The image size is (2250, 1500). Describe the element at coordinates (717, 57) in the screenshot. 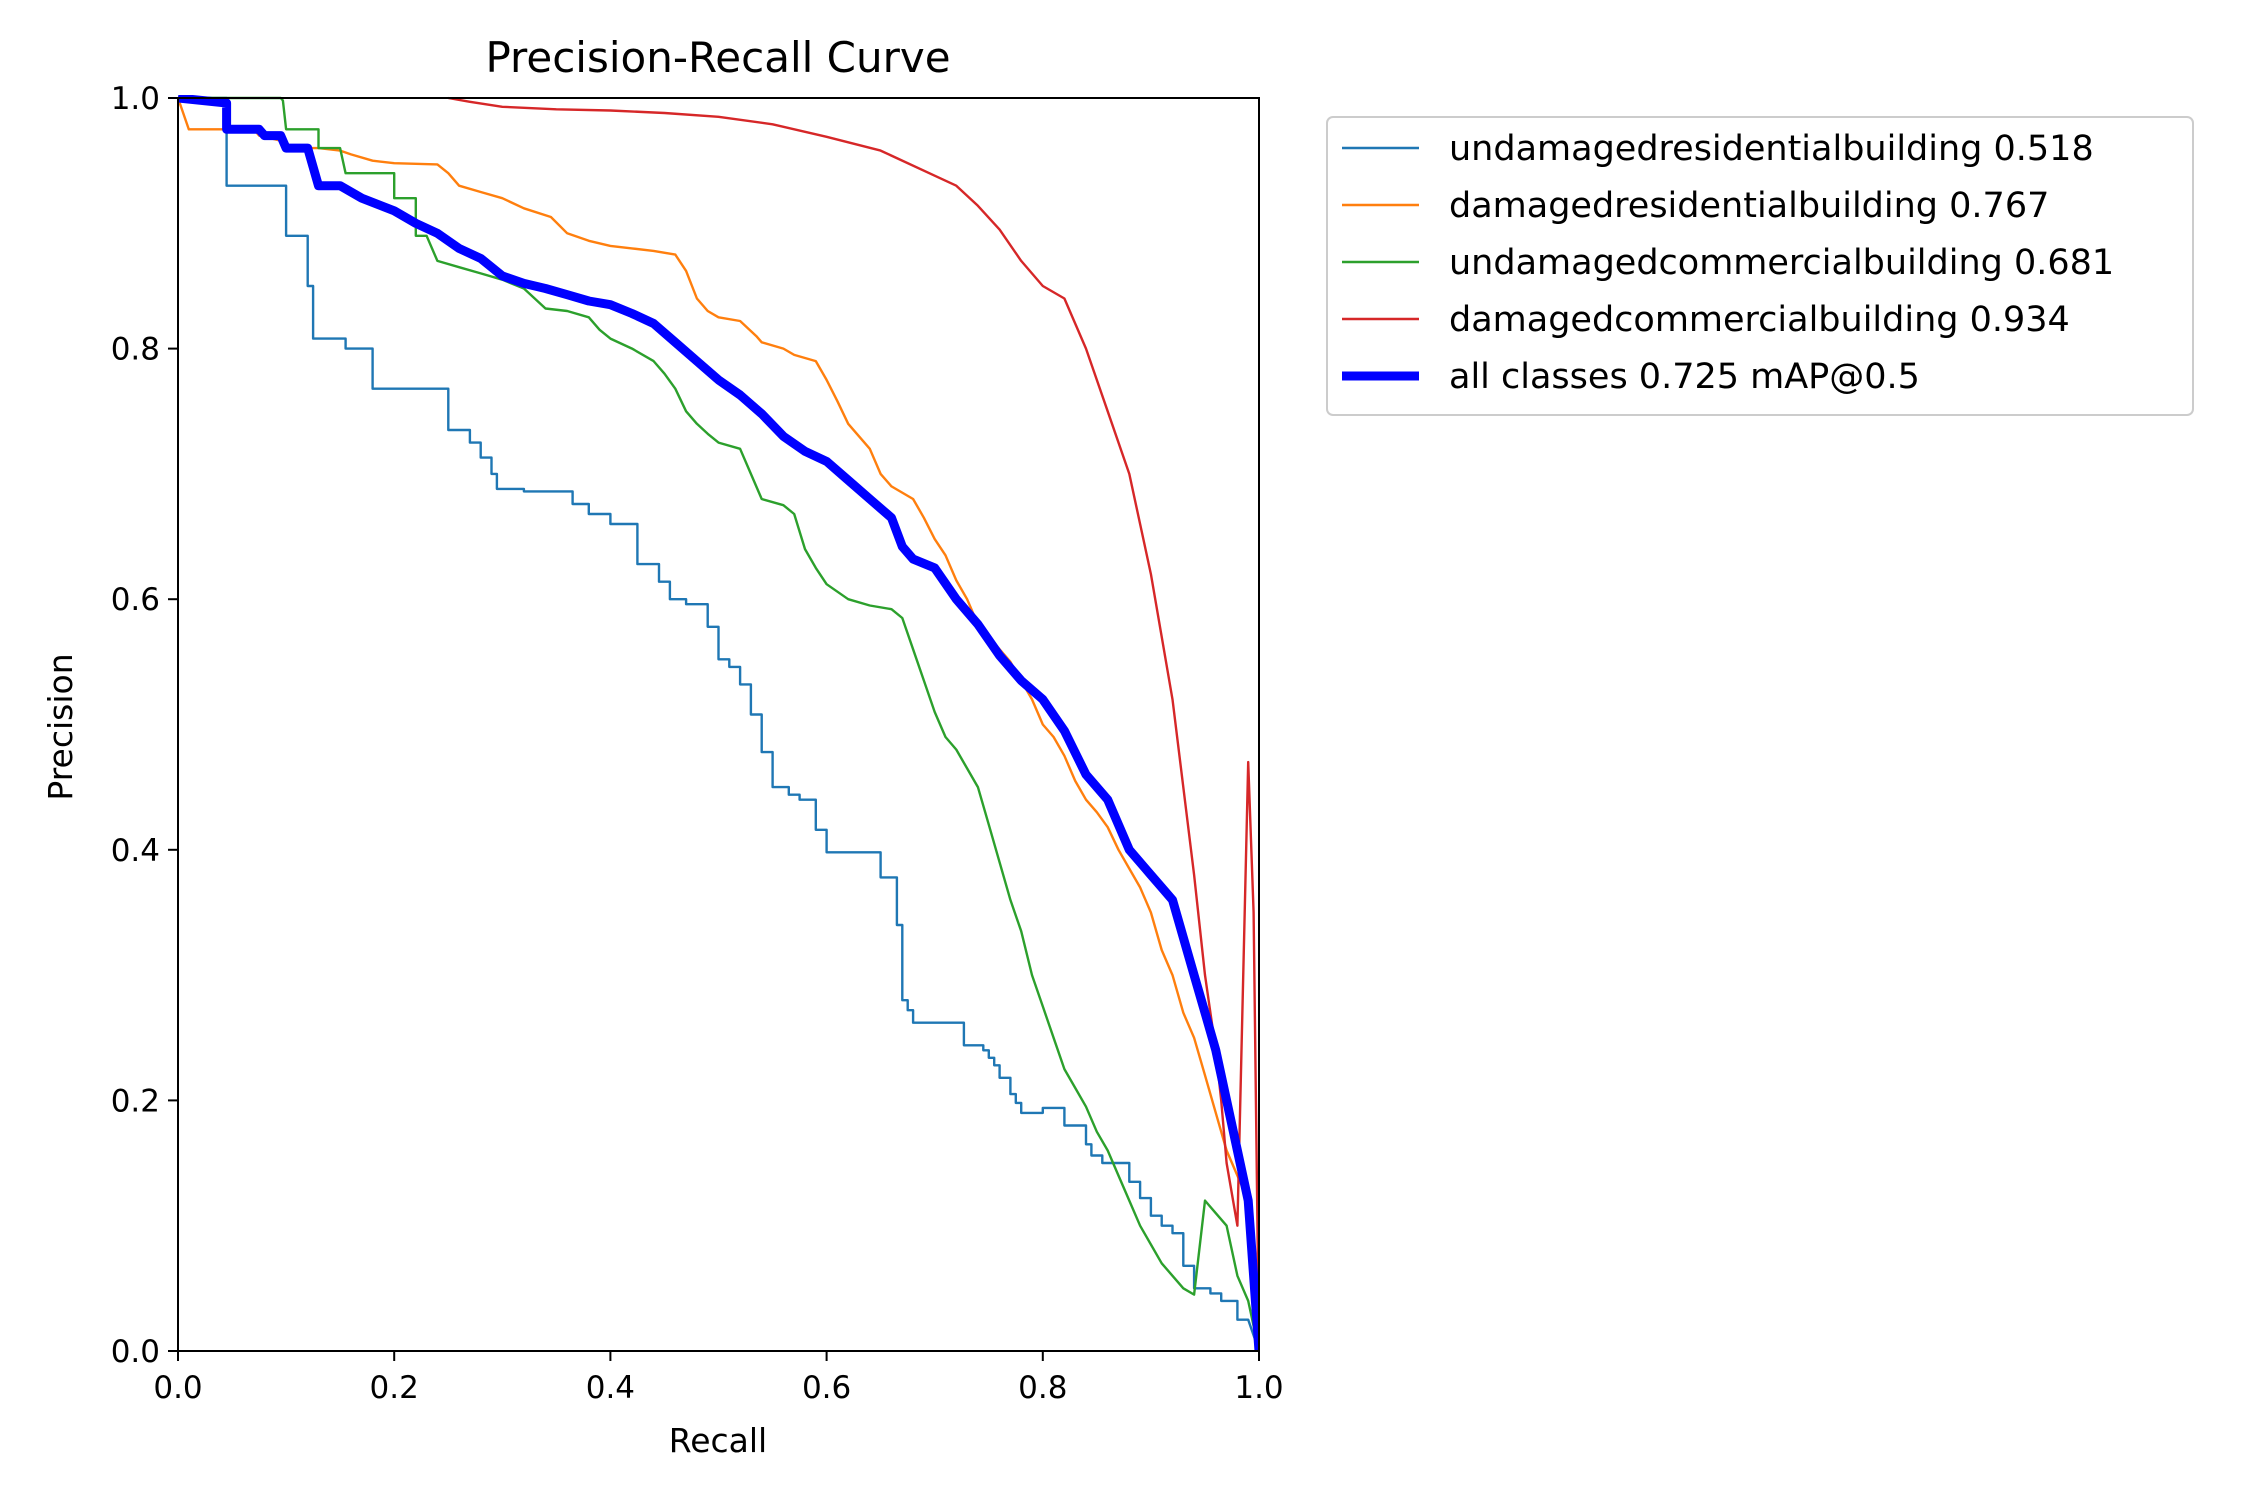

I see `chart-title: Precision-Recall Curve` at that location.